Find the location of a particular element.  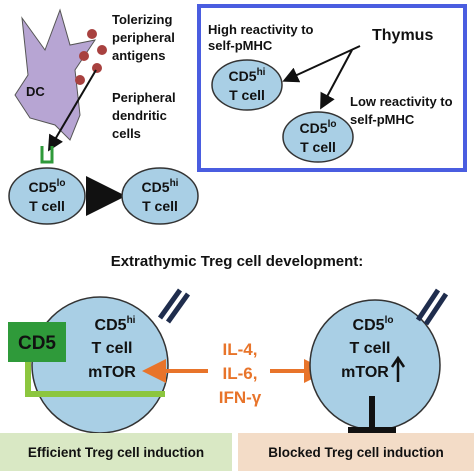

cd5-box is located at coordinates (37, 342).